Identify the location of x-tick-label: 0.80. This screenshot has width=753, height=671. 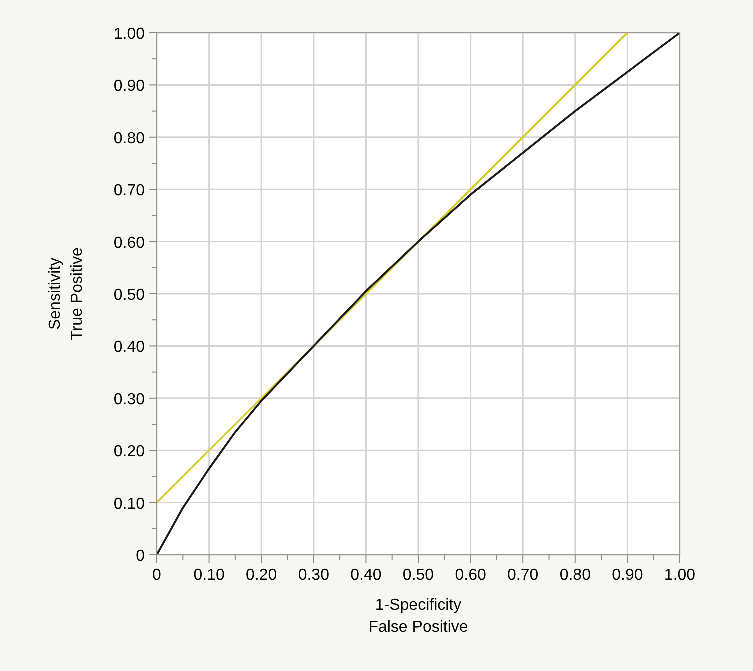
(576, 575).